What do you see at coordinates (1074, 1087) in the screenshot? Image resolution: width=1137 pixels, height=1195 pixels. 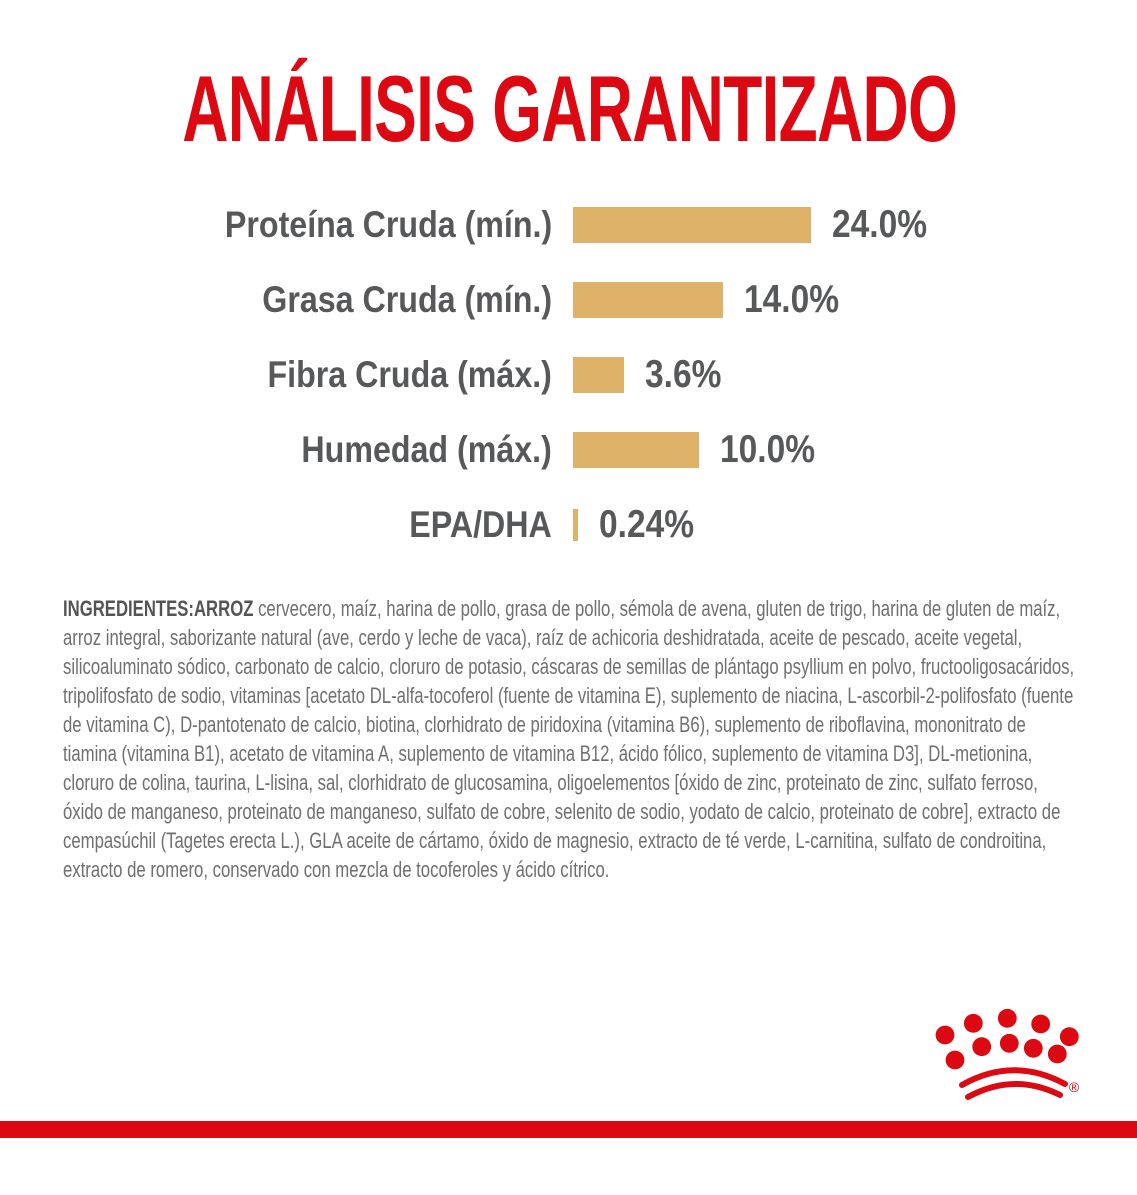 I see `registered-trademark-symbol: ®` at bounding box center [1074, 1087].